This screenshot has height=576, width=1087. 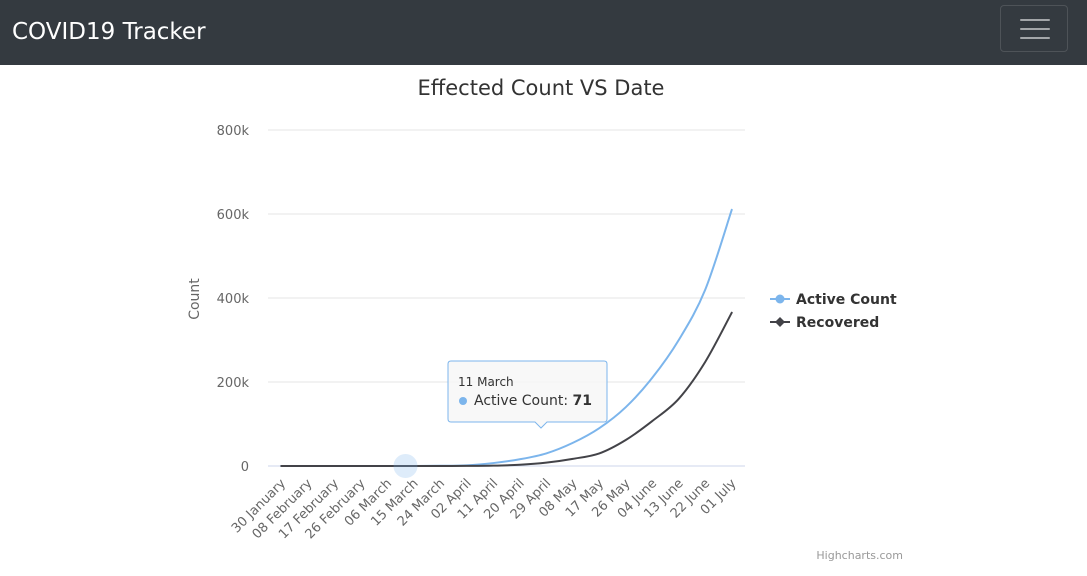 What do you see at coordinates (846, 300) in the screenshot?
I see `legend-label: Active Count` at bounding box center [846, 300].